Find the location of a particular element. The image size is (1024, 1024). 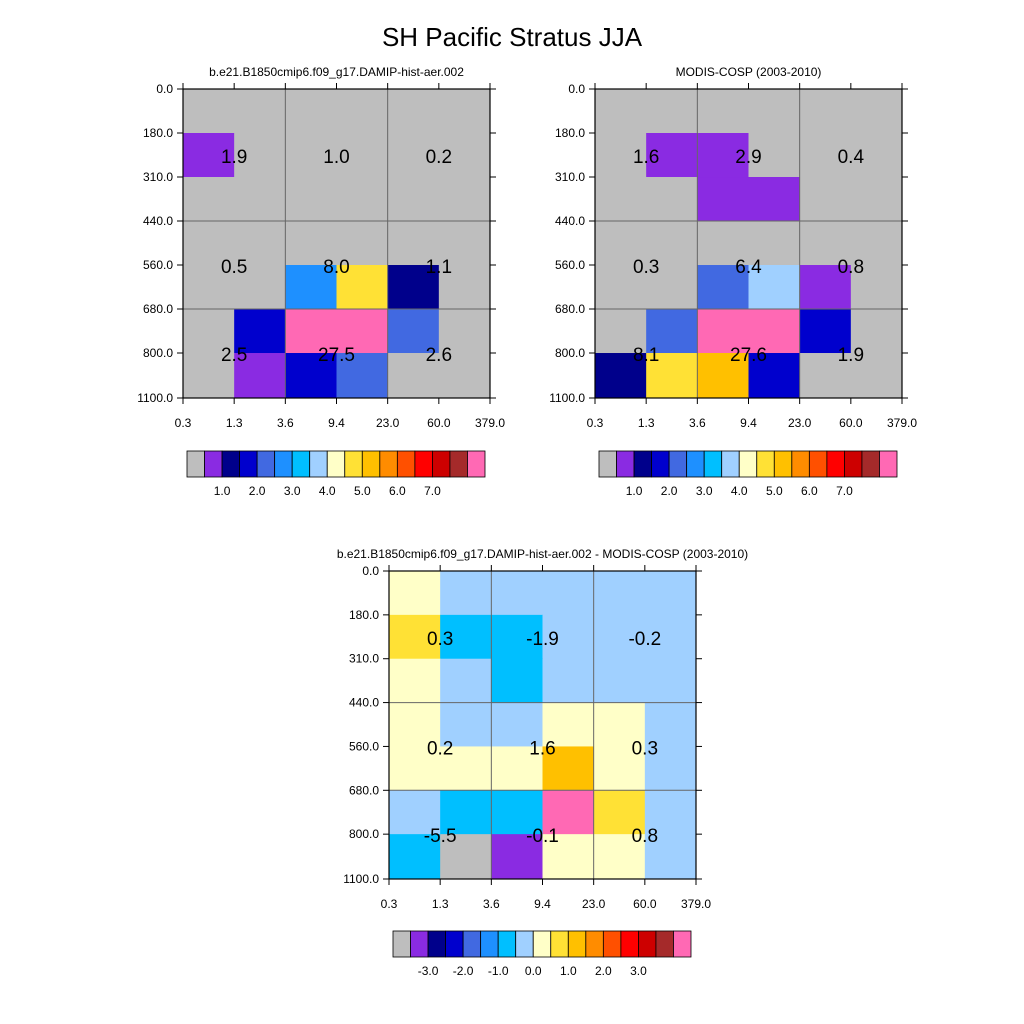

group-value-label: 1.9 is located at coordinates (234, 157).